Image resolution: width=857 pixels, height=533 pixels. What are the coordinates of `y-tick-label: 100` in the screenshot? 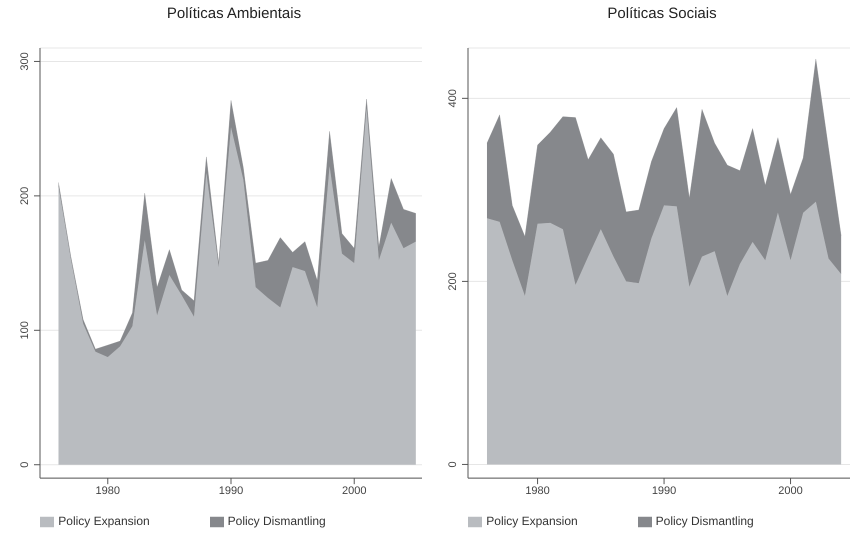 It's located at (25, 330).